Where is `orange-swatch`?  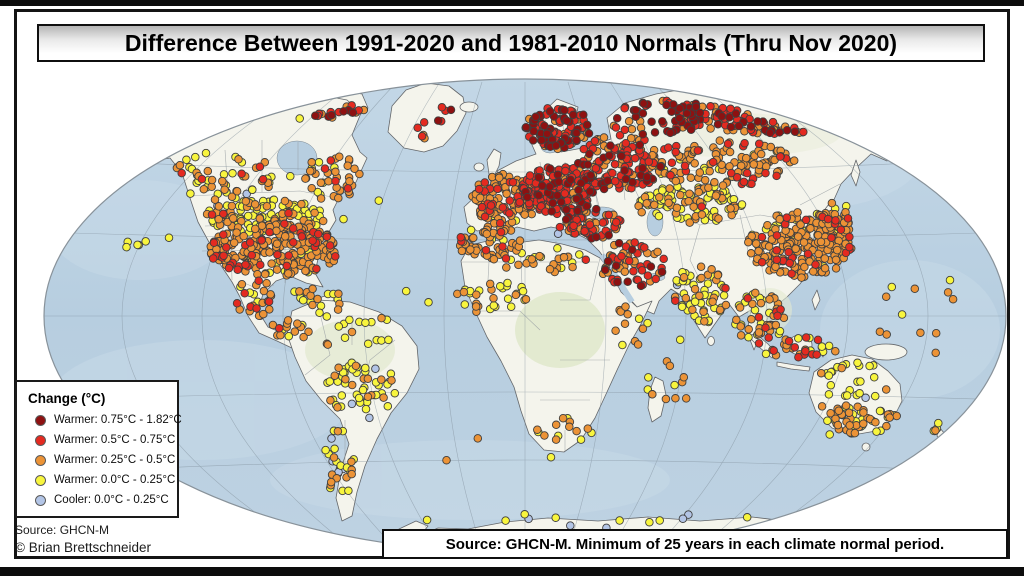
orange-swatch is located at coordinates (40, 460).